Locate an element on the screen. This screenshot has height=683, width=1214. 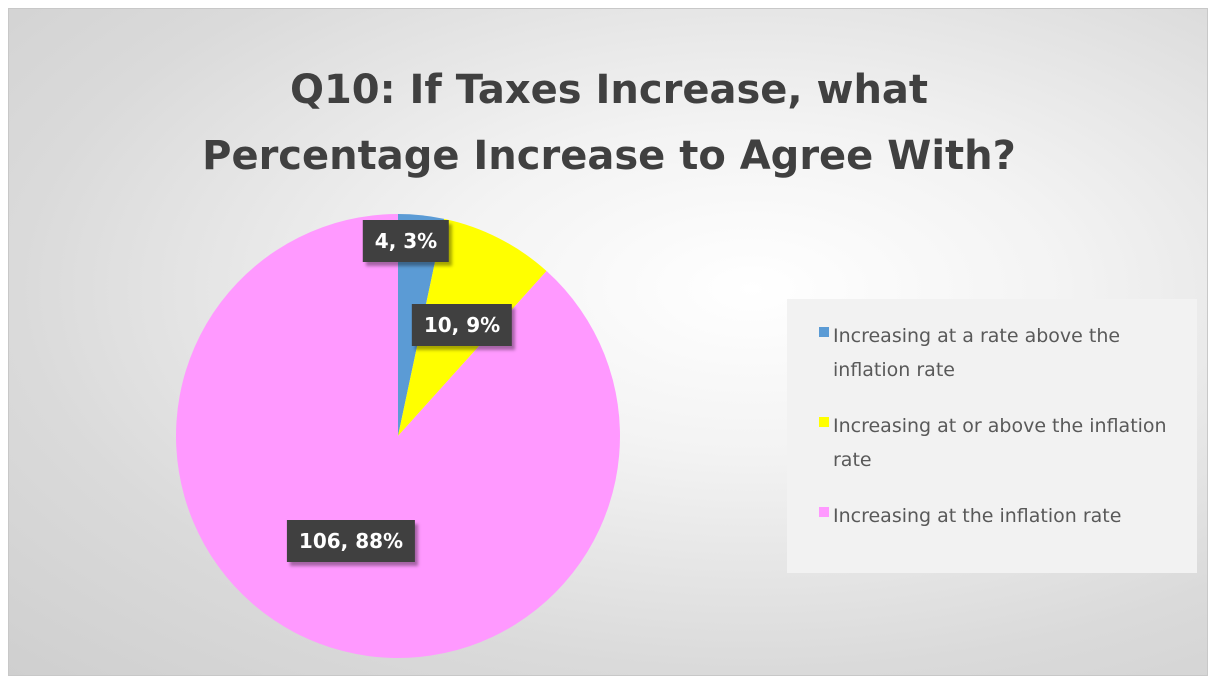
chart-title-line-1: Q10: If Taxes Increase, what is located at coordinates (609, 90).